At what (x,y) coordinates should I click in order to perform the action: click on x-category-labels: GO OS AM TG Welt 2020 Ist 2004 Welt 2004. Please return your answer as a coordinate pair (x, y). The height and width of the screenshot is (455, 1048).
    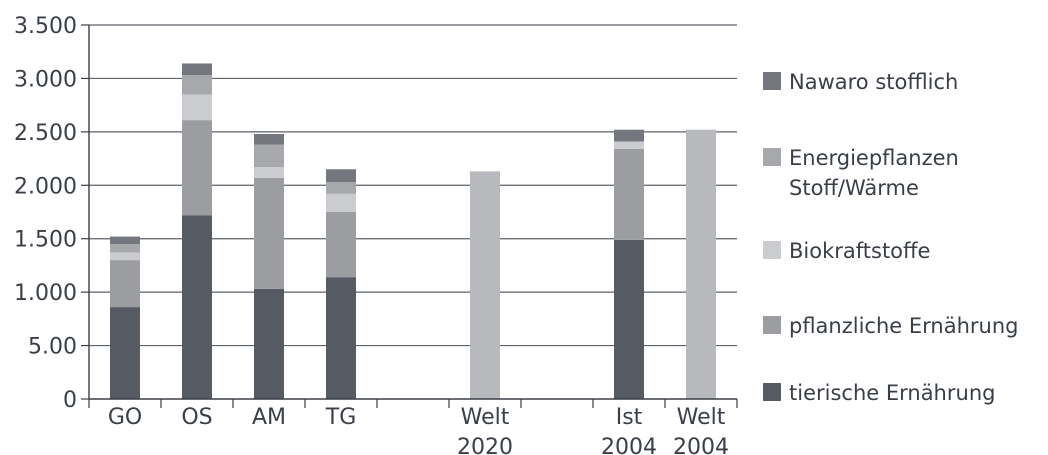
    Looking at the image, I should click on (418, 430).